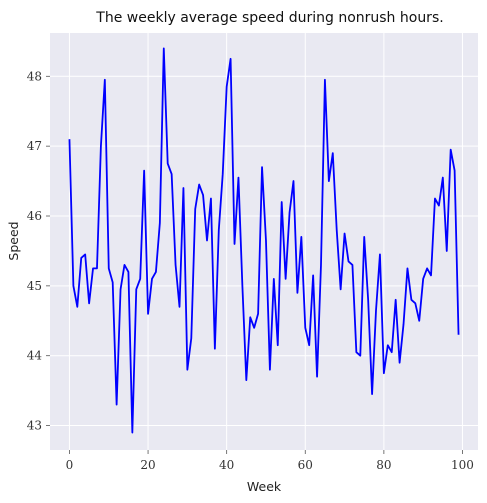 Image resolution: width=487 pixels, height=503 pixels. I want to click on y-axis-label: Speed, so click(13, 240).